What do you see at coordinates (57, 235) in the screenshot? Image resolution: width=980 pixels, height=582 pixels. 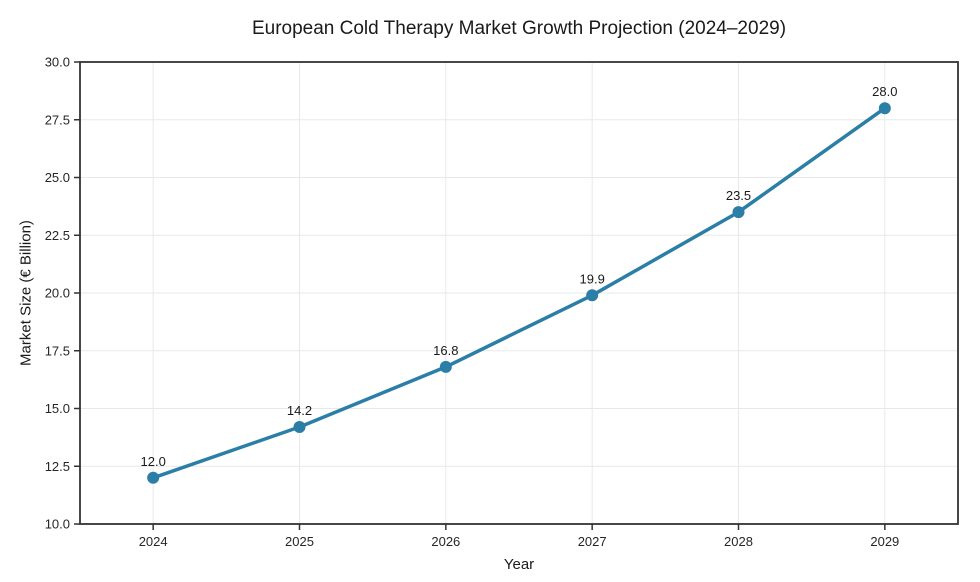 I see `y-tick-label: 22.5` at bounding box center [57, 235].